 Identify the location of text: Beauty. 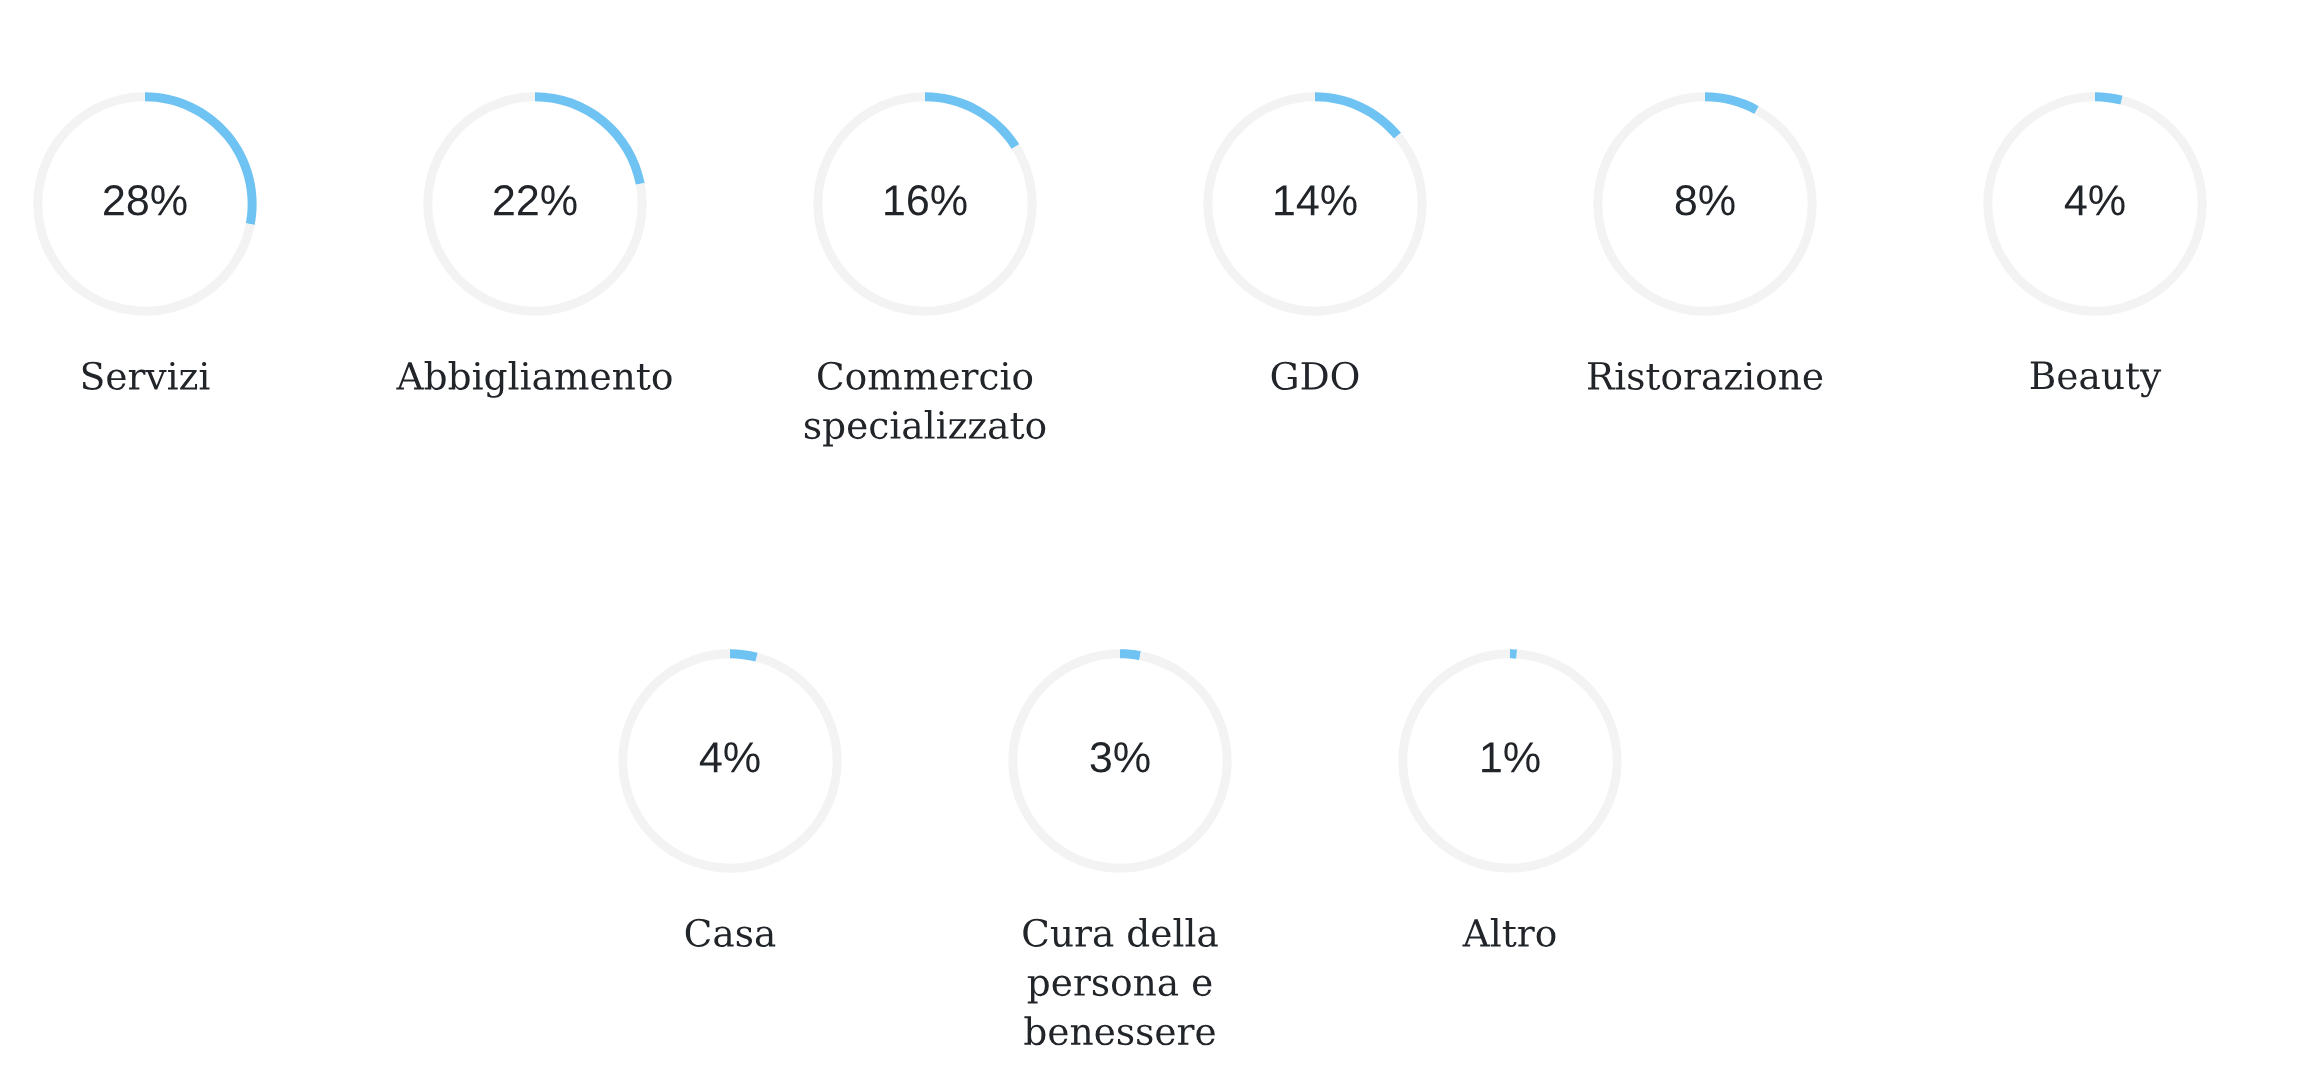
(2096, 379).